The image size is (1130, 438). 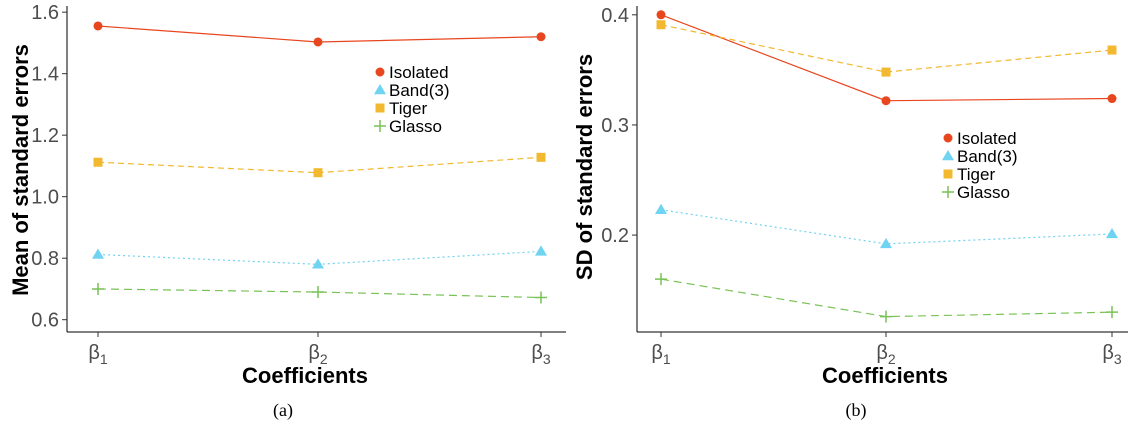 I want to click on panel-caption: (a), so click(x=283, y=410).